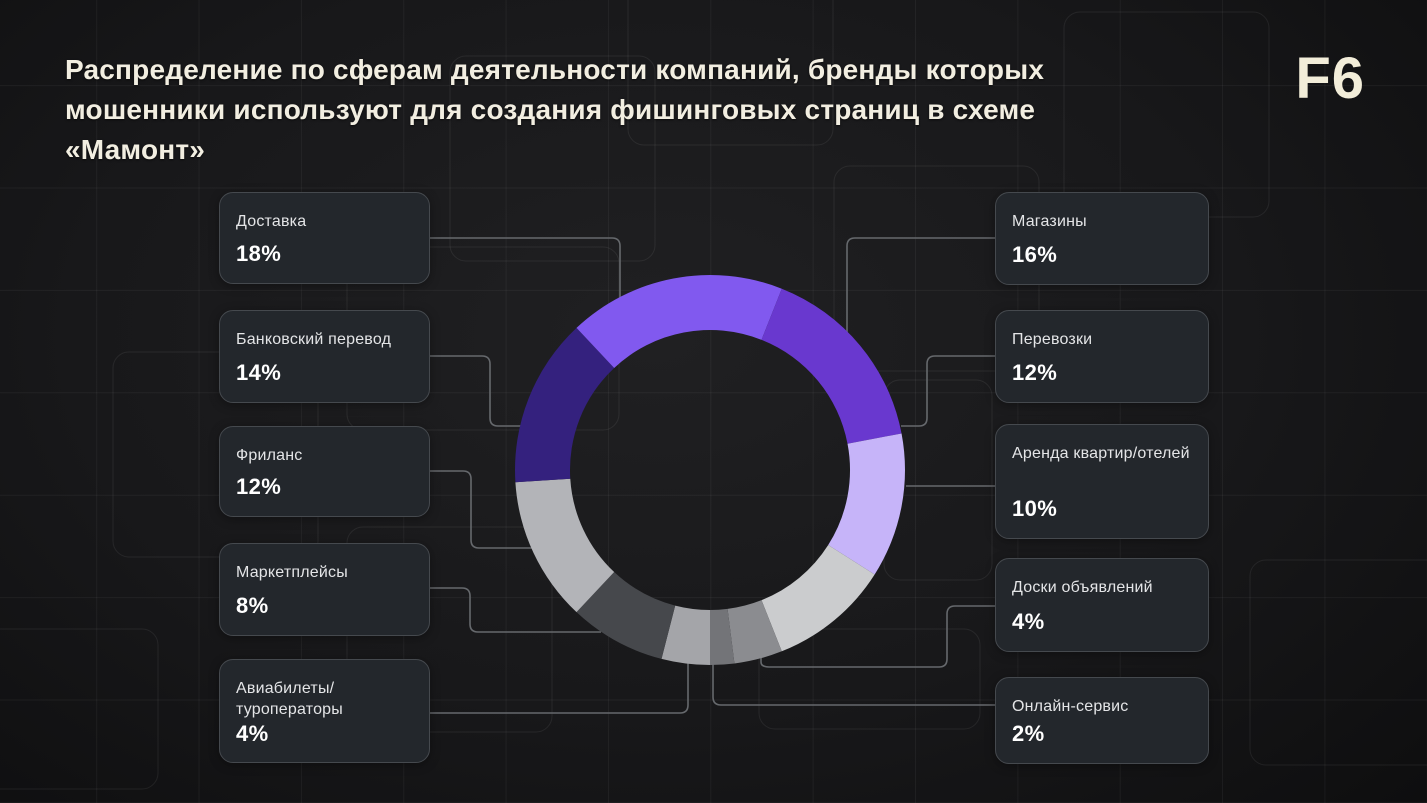 The height and width of the screenshot is (803, 1427). Describe the element at coordinates (292, 572) in the screenshot. I see `category-card-label: Маркетплейсы` at that location.